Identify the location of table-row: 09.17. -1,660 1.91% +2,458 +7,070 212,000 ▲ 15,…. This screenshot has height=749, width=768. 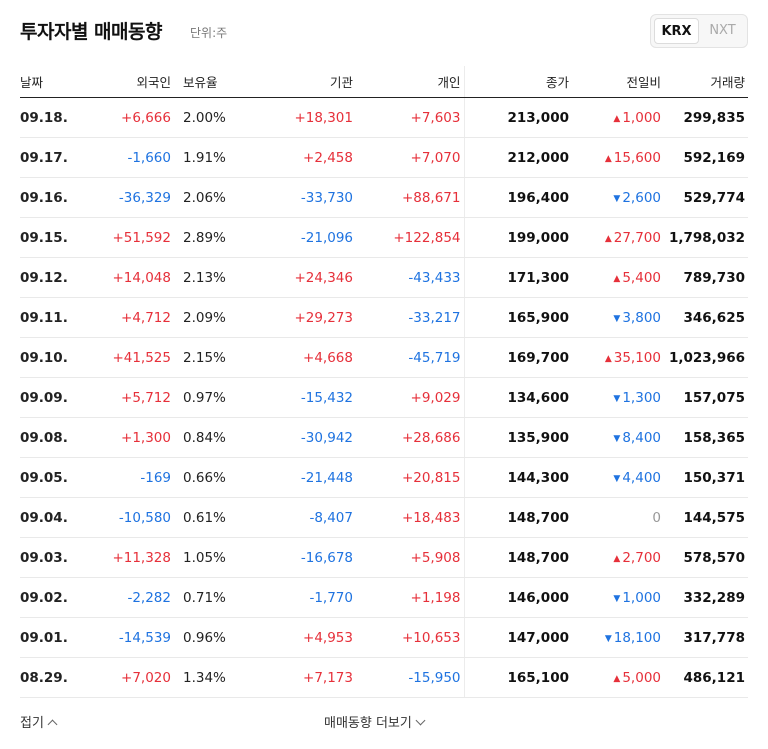
(384, 157).